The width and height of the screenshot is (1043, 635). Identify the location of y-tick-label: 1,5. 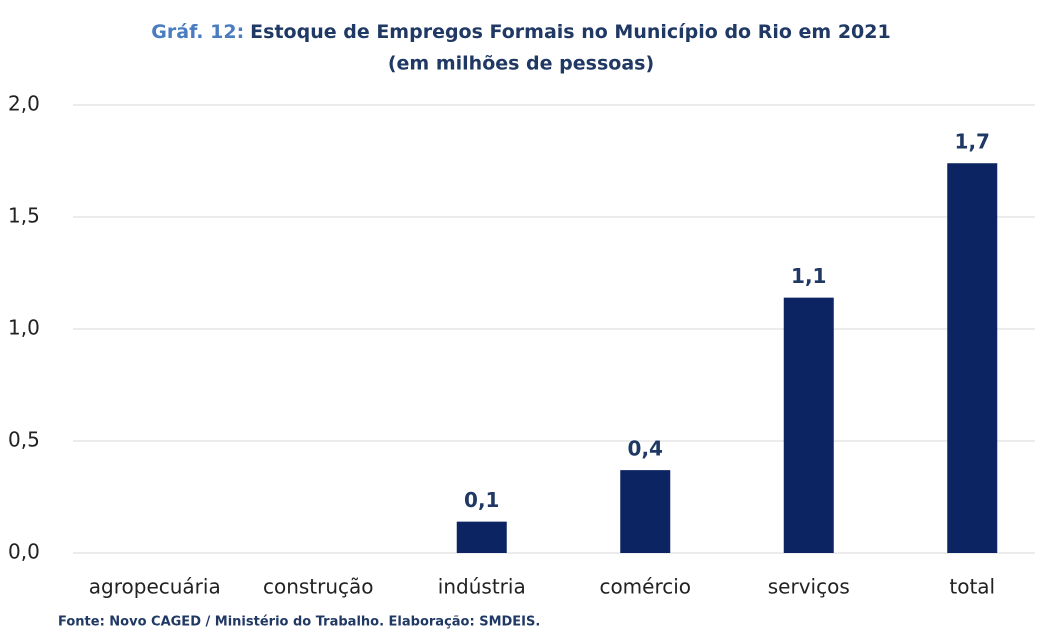
(24, 216).